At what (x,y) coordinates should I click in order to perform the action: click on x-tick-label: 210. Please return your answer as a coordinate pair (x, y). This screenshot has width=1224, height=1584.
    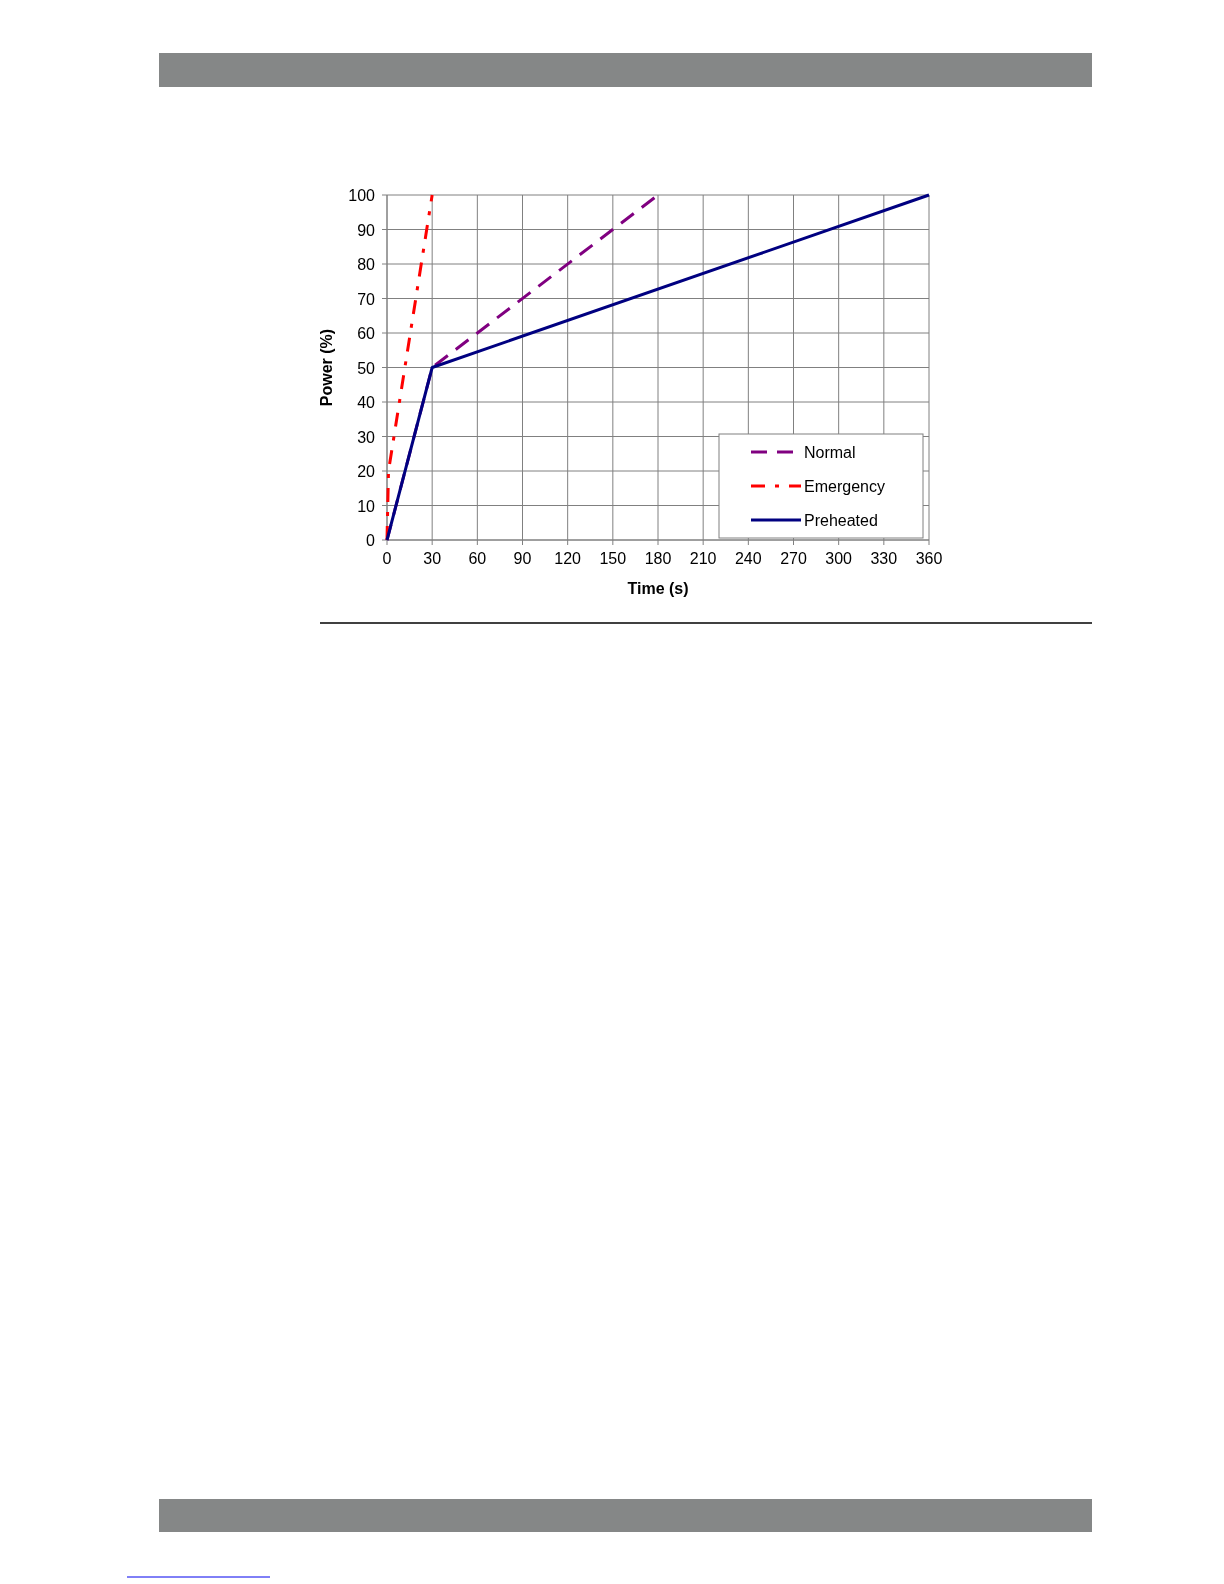
    Looking at the image, I should click on (703, 558).